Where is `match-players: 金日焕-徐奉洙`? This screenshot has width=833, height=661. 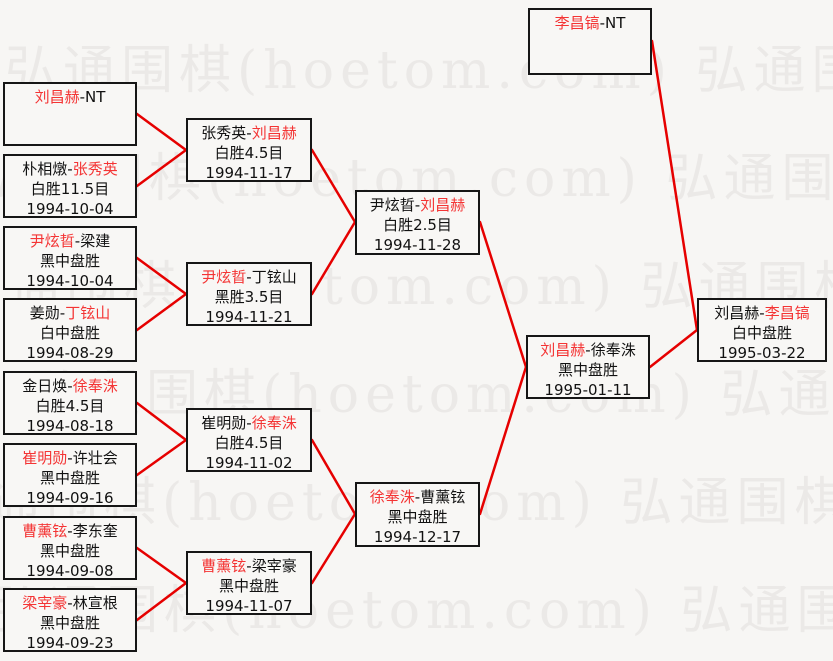 match-players: 金日焕-徐奉洙 is located at coordinates (70, 386).